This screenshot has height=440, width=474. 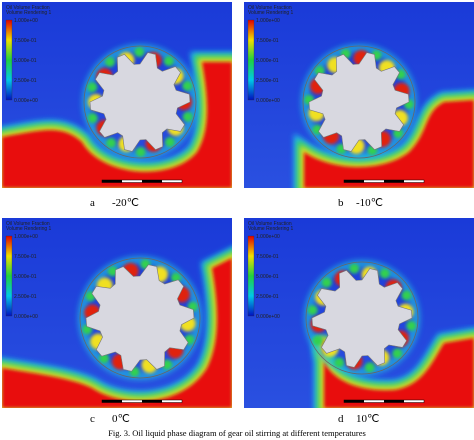 I want to click on panel-label: b, so click(x=341, y=203).